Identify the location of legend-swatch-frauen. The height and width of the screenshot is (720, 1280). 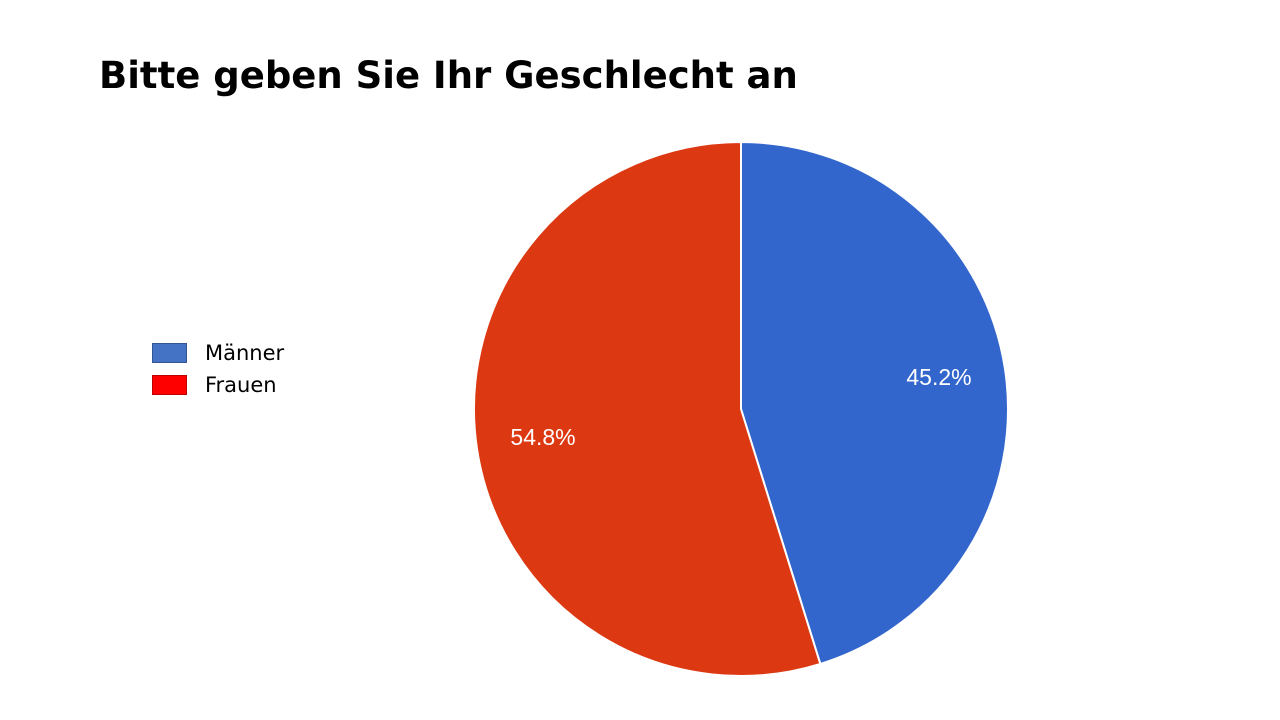
(169, 385).